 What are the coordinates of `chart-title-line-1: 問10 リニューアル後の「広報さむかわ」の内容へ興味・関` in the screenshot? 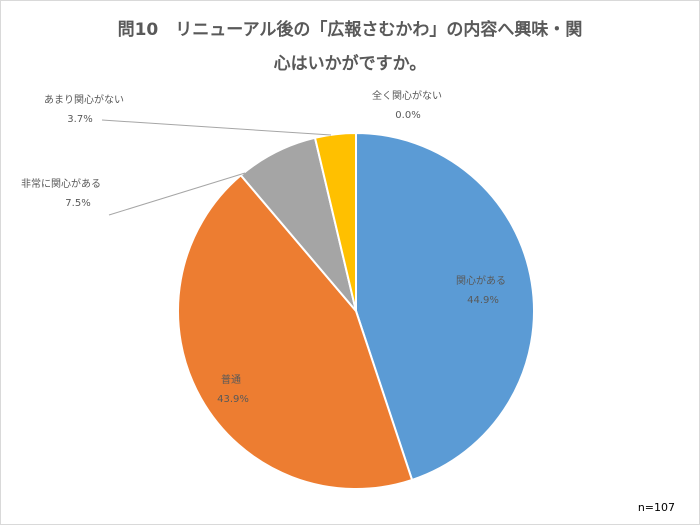 It's located at (350, 30).